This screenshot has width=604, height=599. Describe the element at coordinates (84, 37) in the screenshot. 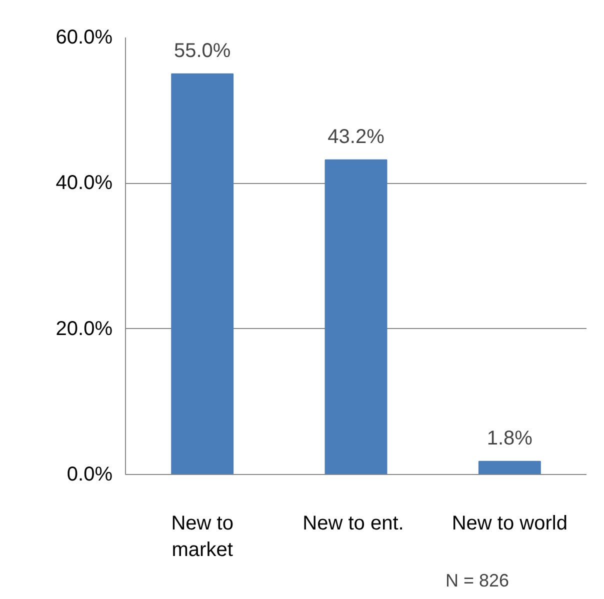

I see `y-tick-label: 60.0%` at that location.